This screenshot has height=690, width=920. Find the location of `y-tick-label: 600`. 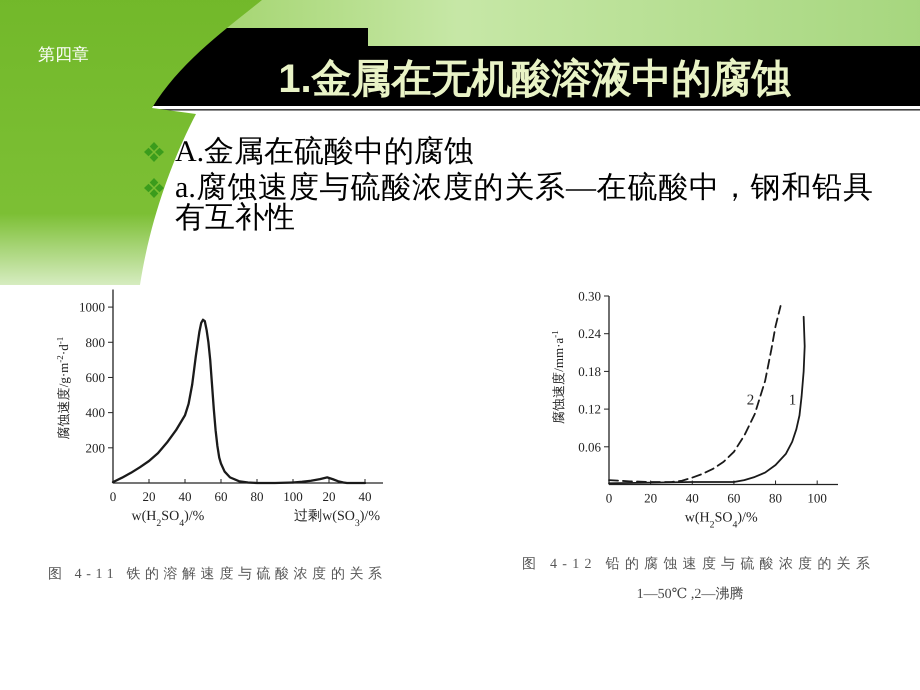

y-tick-label: 600 is located at coordinates (95, 377).